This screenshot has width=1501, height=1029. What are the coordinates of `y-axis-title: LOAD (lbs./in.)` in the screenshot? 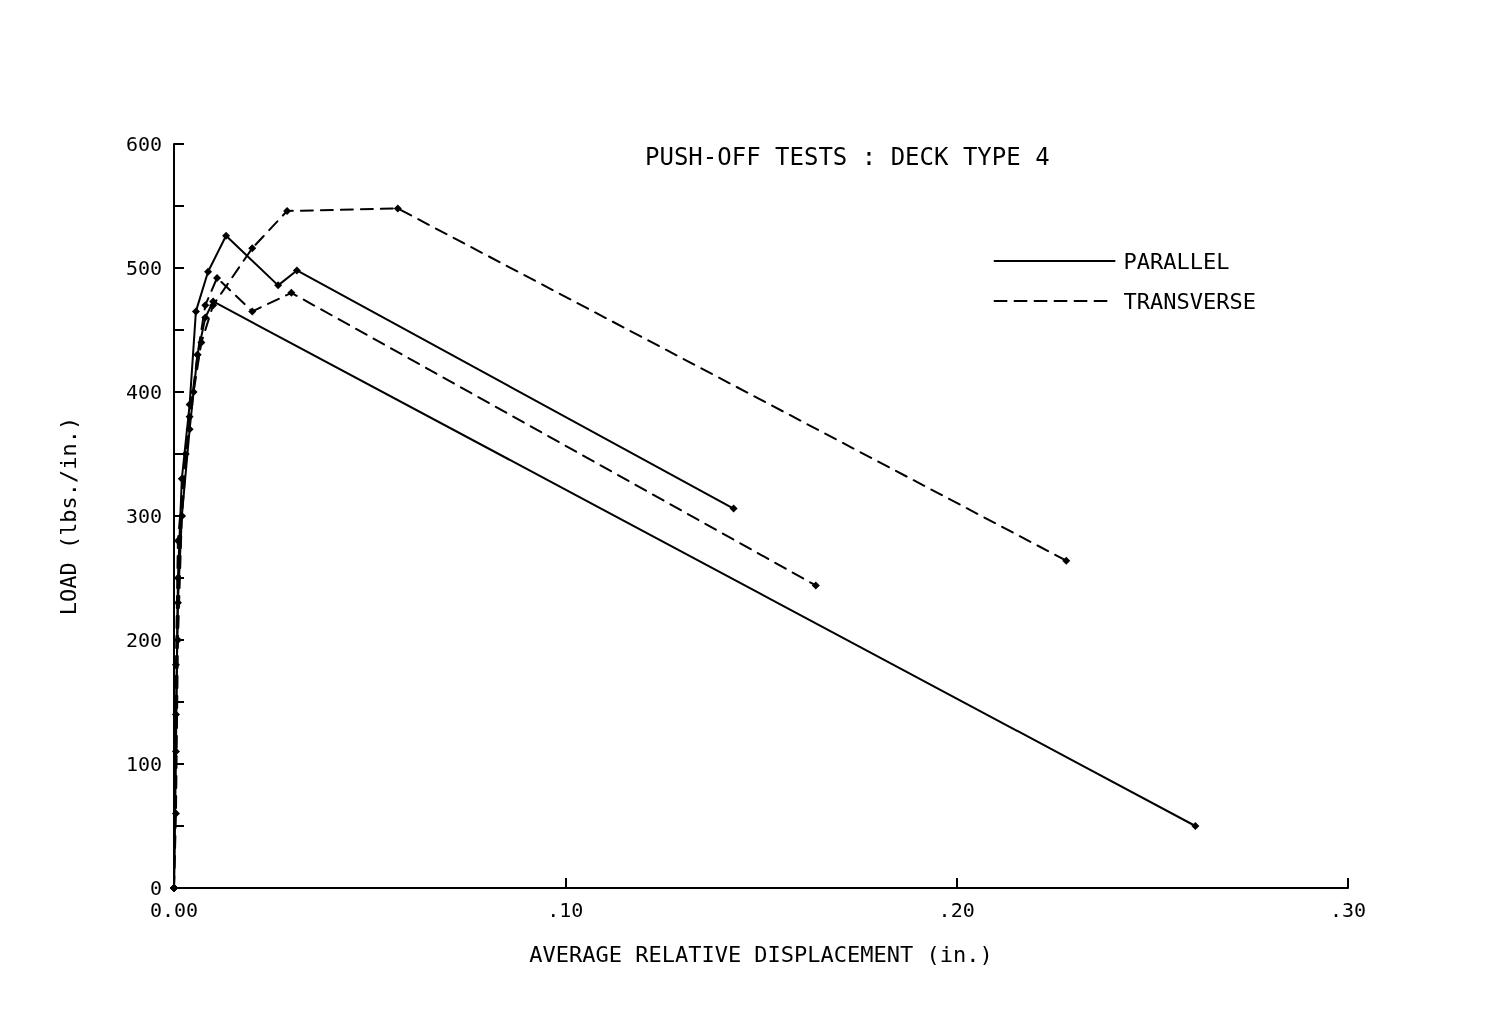 It's located at (68, 516).